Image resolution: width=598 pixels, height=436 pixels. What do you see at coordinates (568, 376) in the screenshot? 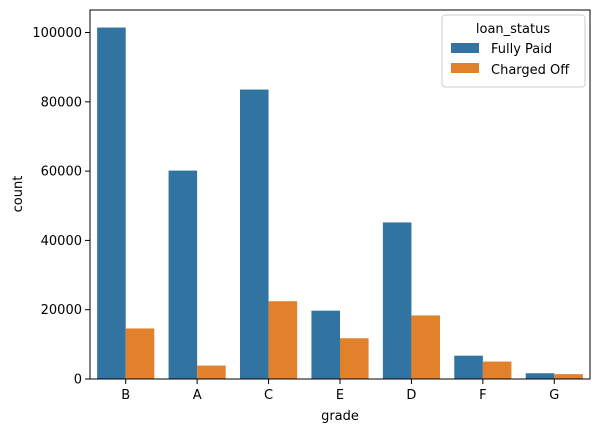
I see `bar-charged-off-g` at bounding box center [568, 376].